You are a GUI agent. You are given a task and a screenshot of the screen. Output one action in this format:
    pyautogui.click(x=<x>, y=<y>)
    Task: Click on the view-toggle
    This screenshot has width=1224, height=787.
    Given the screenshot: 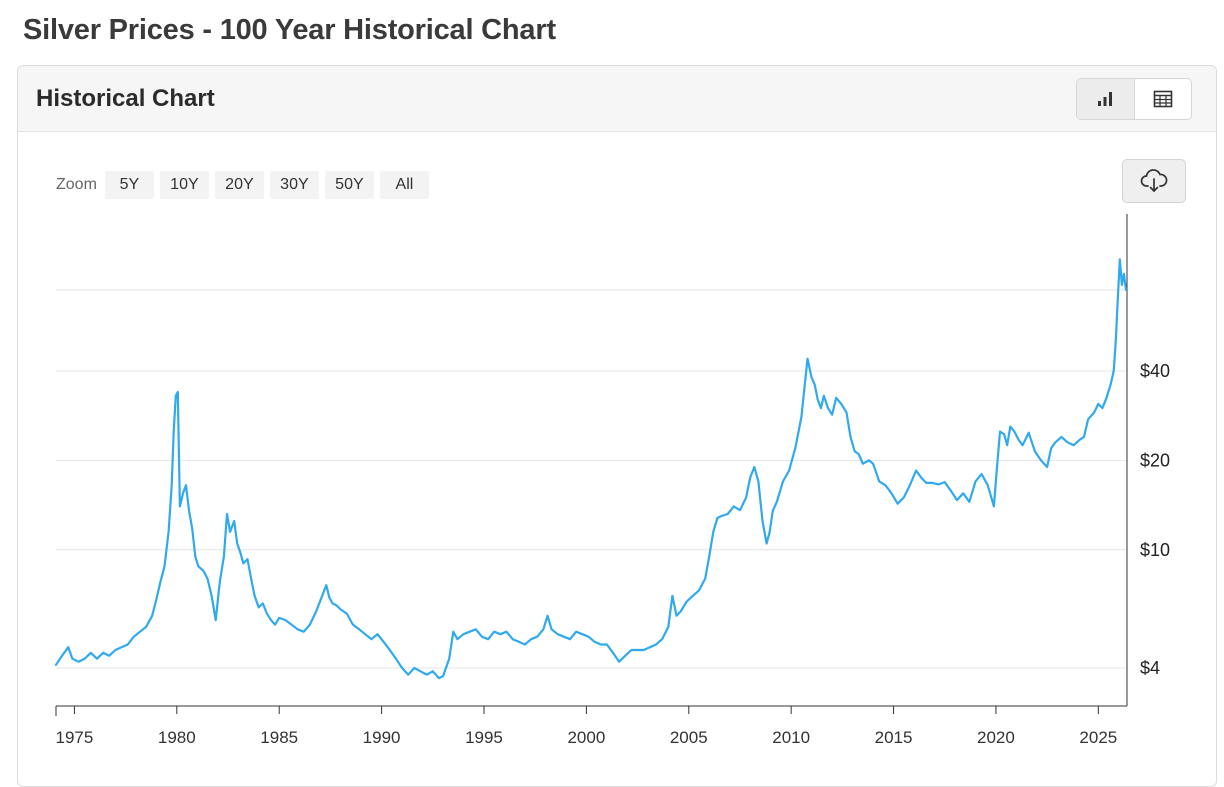 What is the action you would take?
    pyautogui.click(x=1134, y=99)
    